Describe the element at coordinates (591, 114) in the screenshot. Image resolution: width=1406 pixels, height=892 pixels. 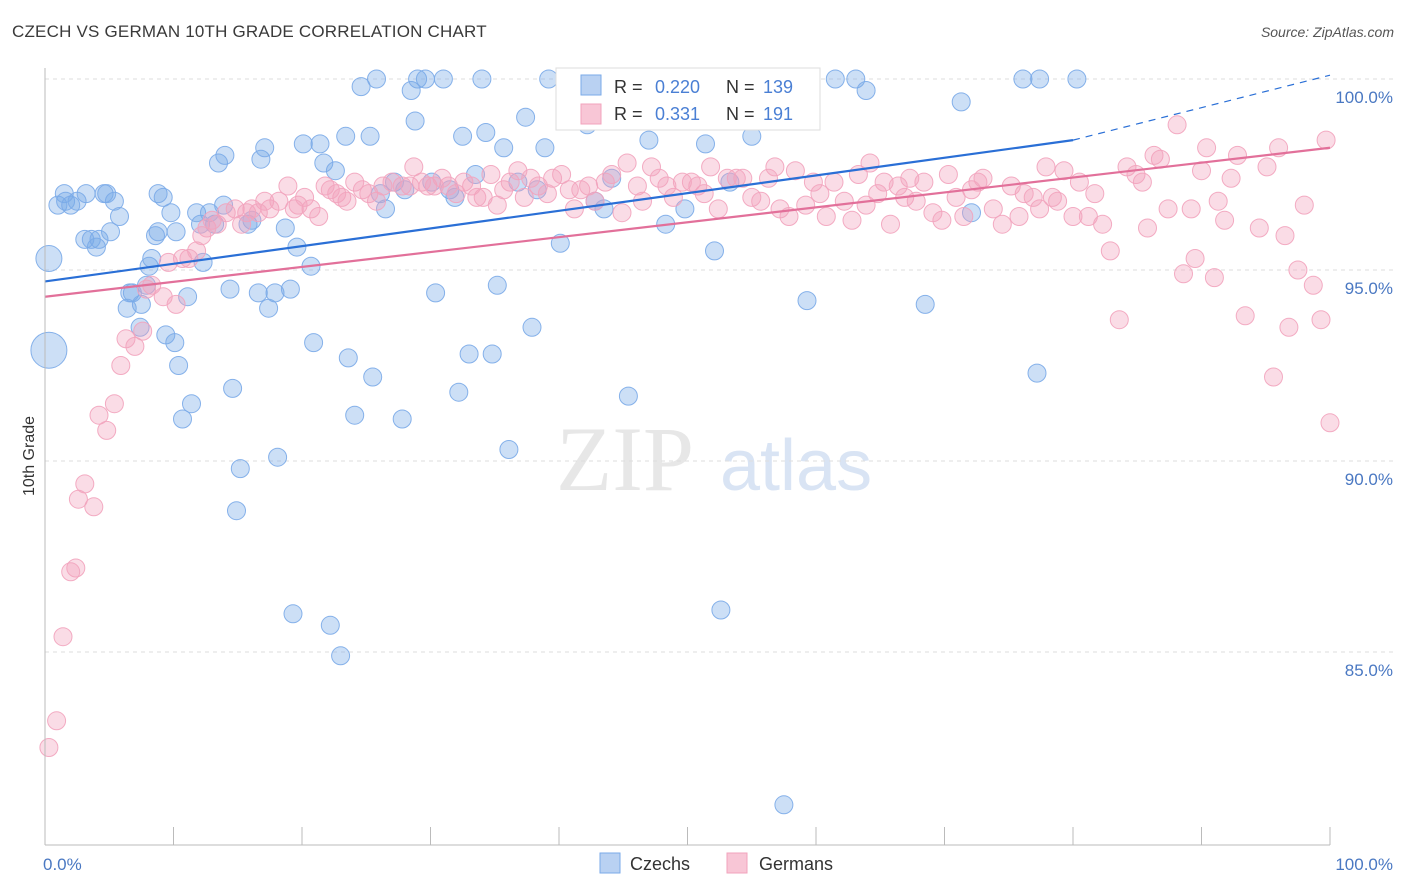
I see `stats-swatch-germans` at that location.